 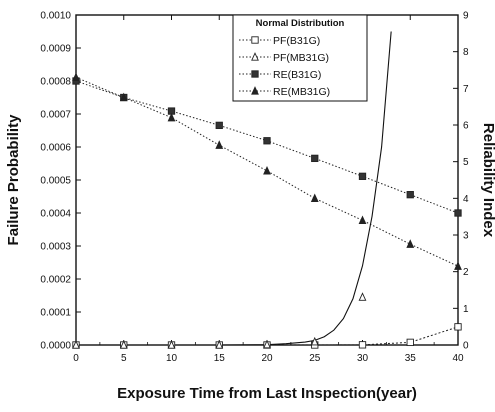 I want to click on y-right-tick-label: 9, so click(x=466, y=16).